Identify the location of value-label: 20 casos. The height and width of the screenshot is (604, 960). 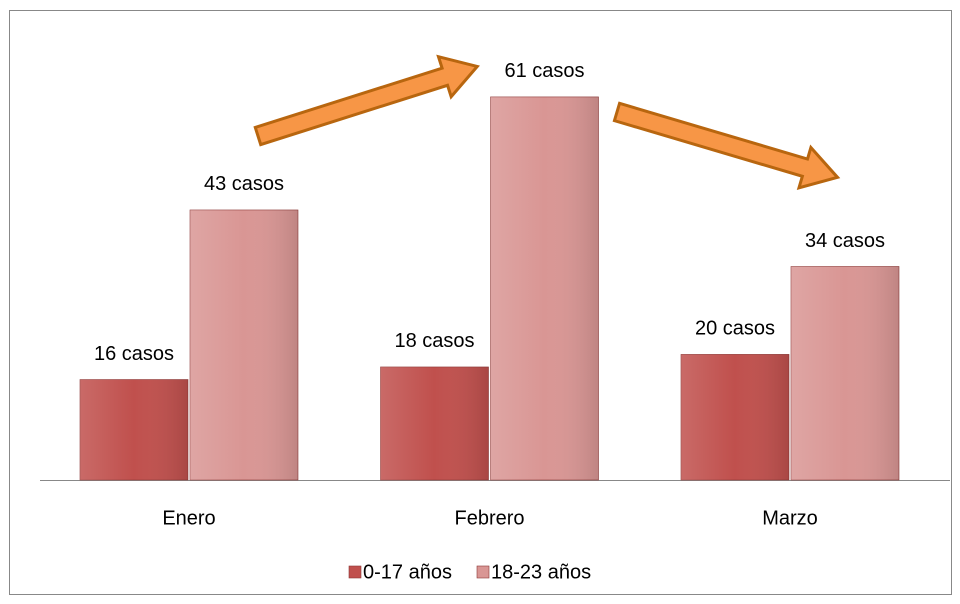
(735, 329).